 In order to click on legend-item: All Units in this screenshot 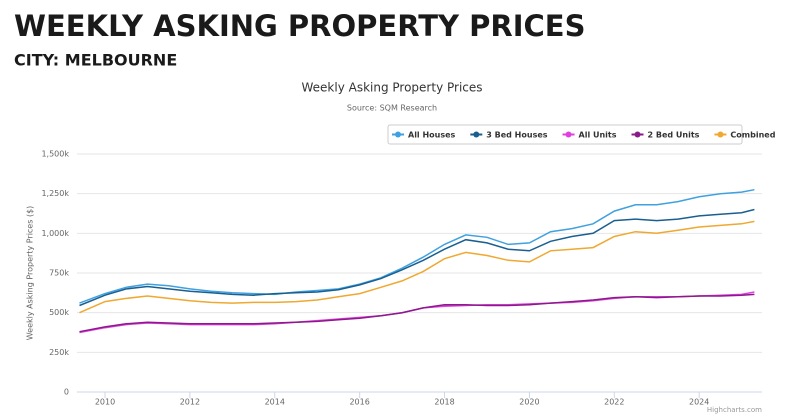, I will do `click(598, 135)`.